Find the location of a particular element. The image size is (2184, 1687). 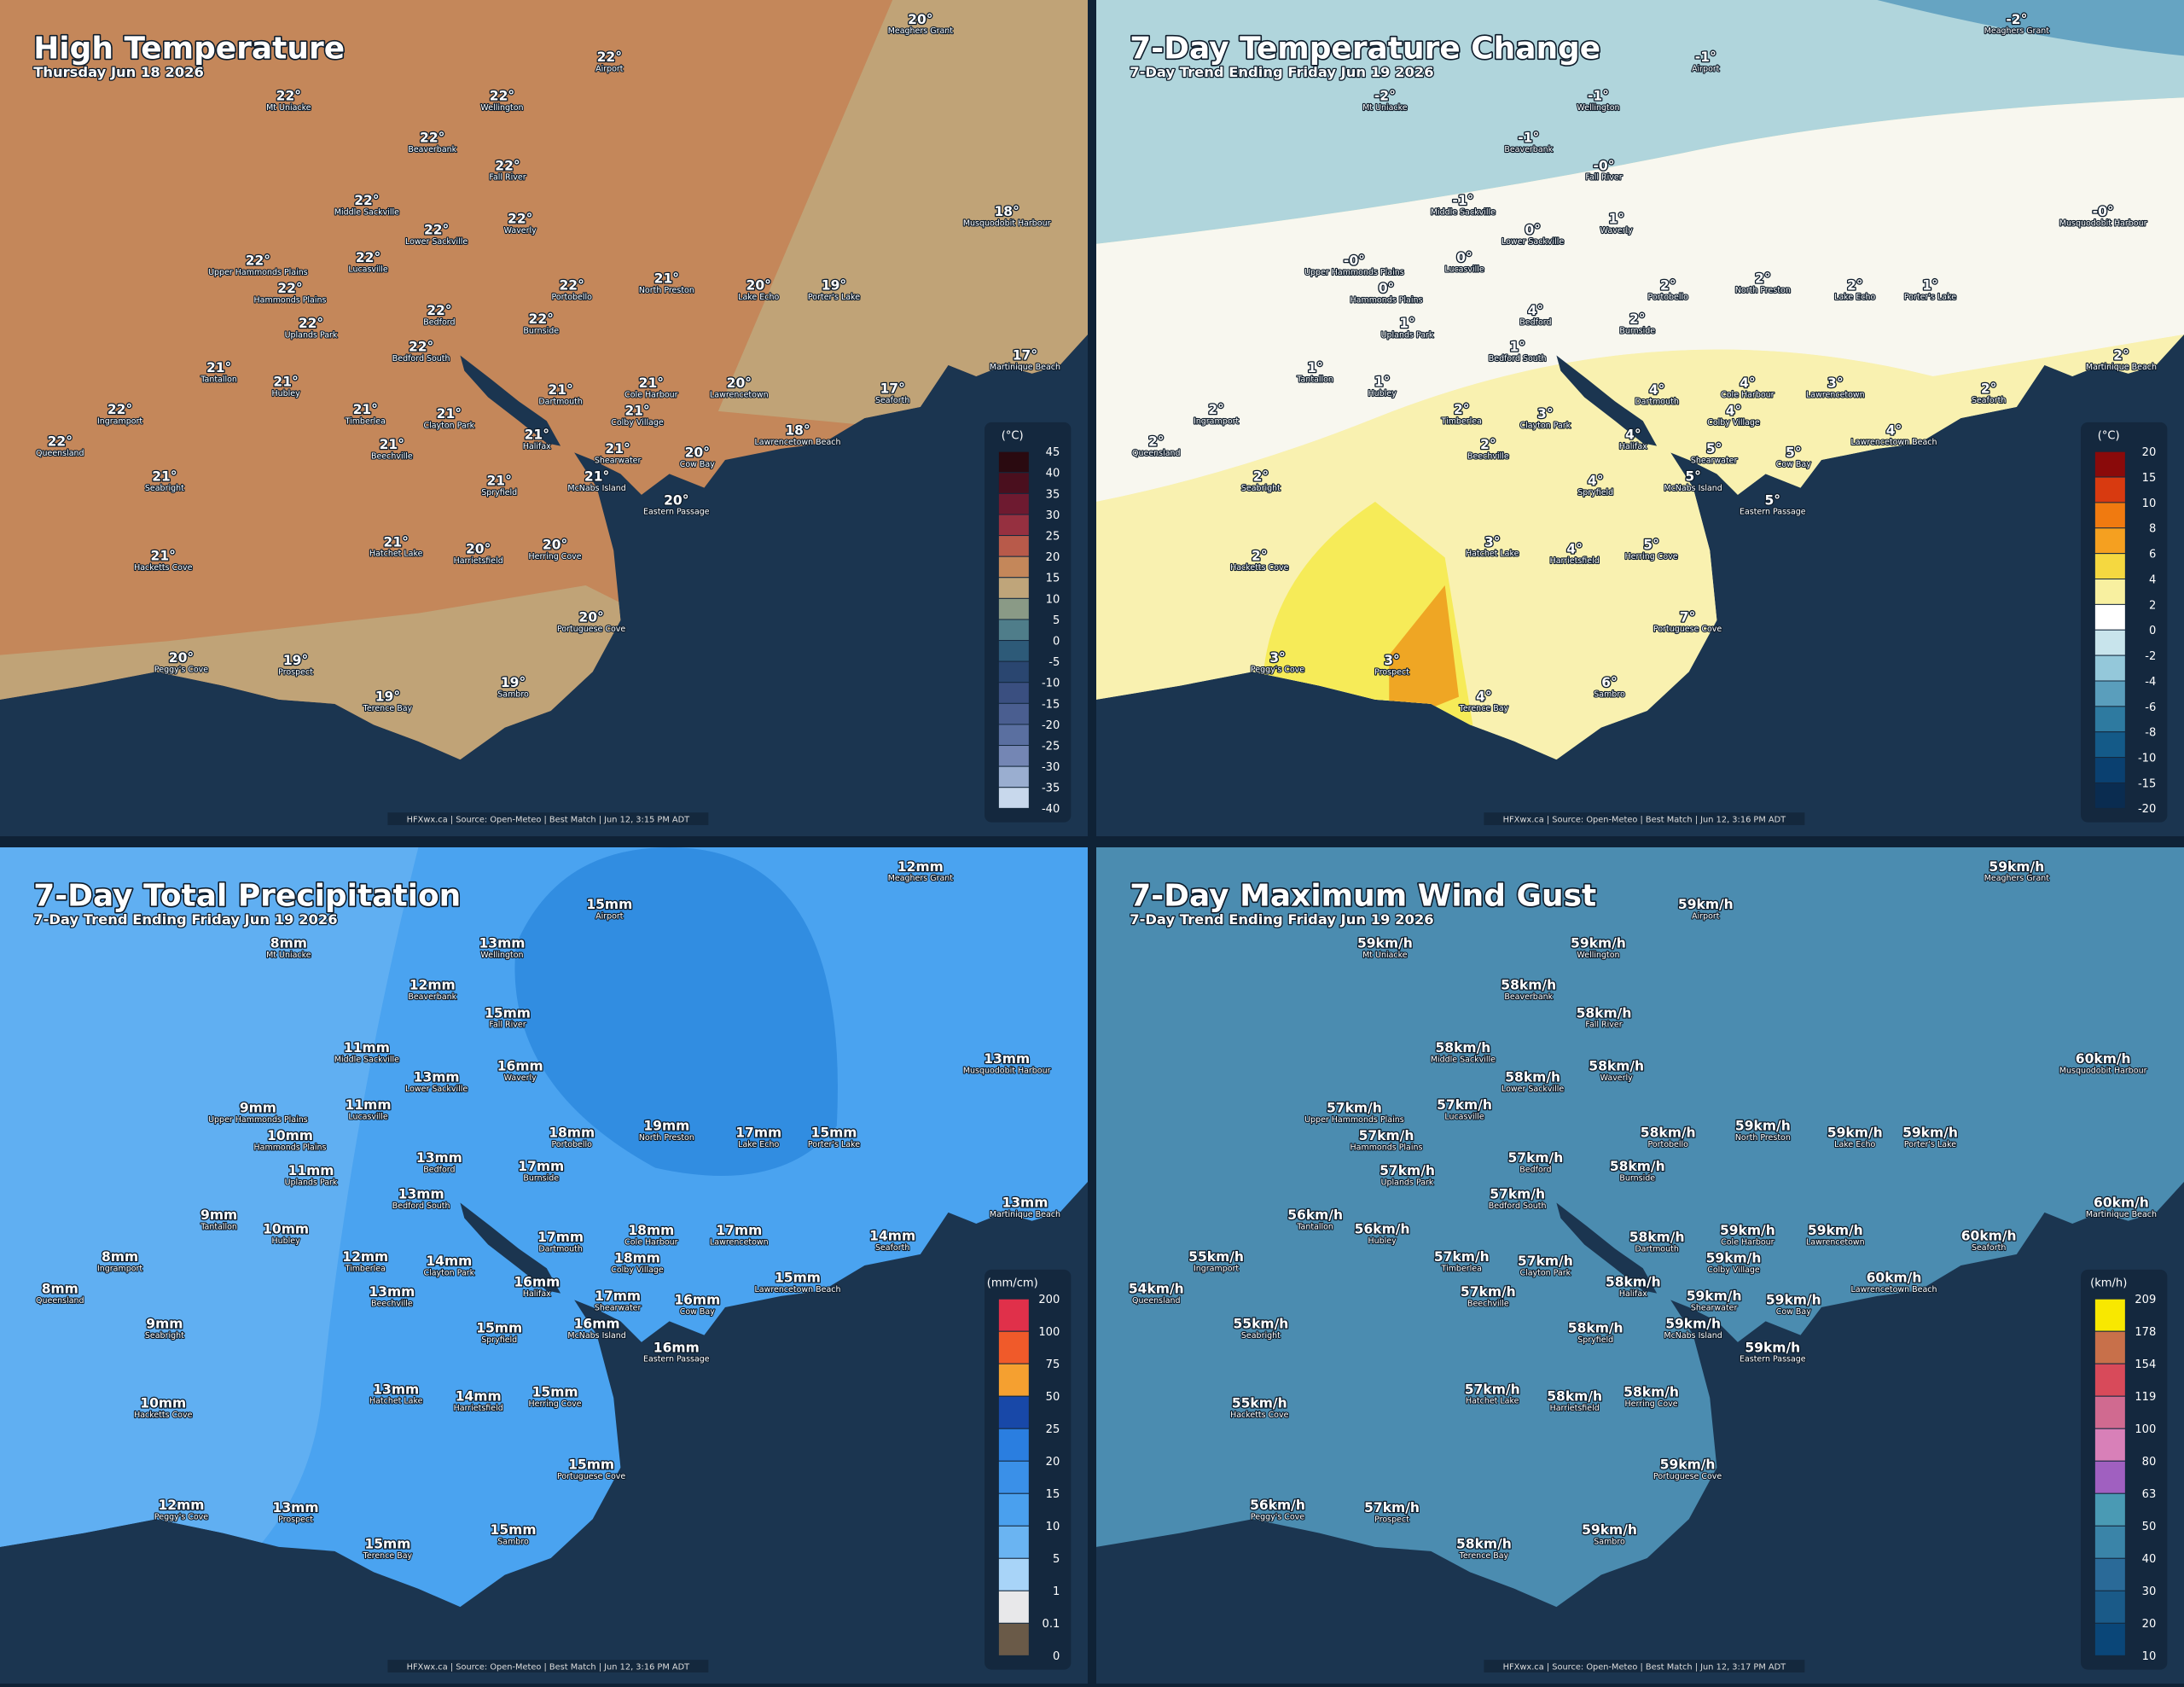

place-value: 16mm is located at coordinates (537, 1282).